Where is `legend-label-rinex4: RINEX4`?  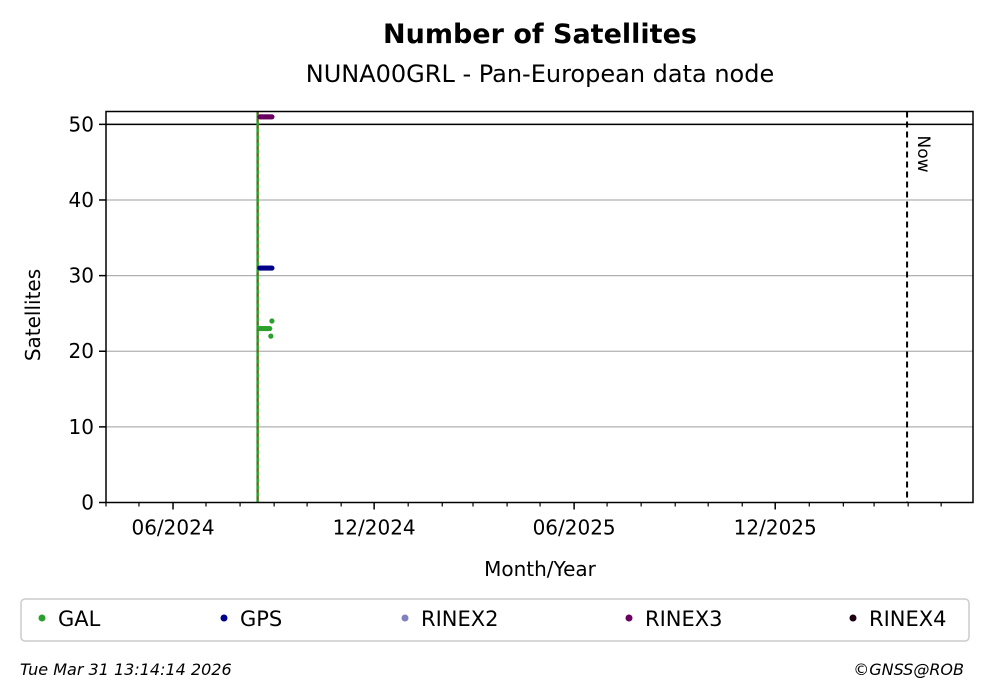 legend-label-rinex4: RINEX4 is located at coordinates (908, 619).